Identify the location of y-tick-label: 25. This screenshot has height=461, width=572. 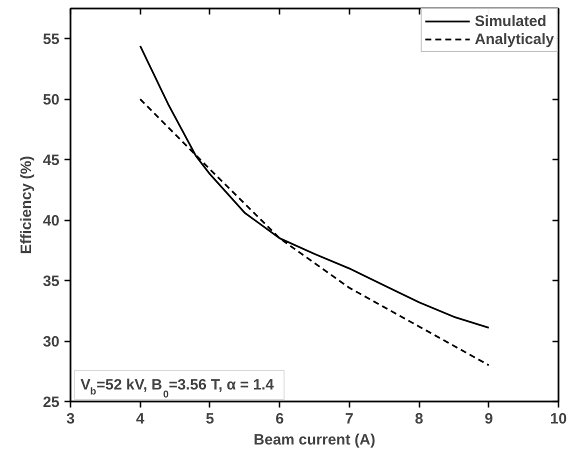
(51, 402).